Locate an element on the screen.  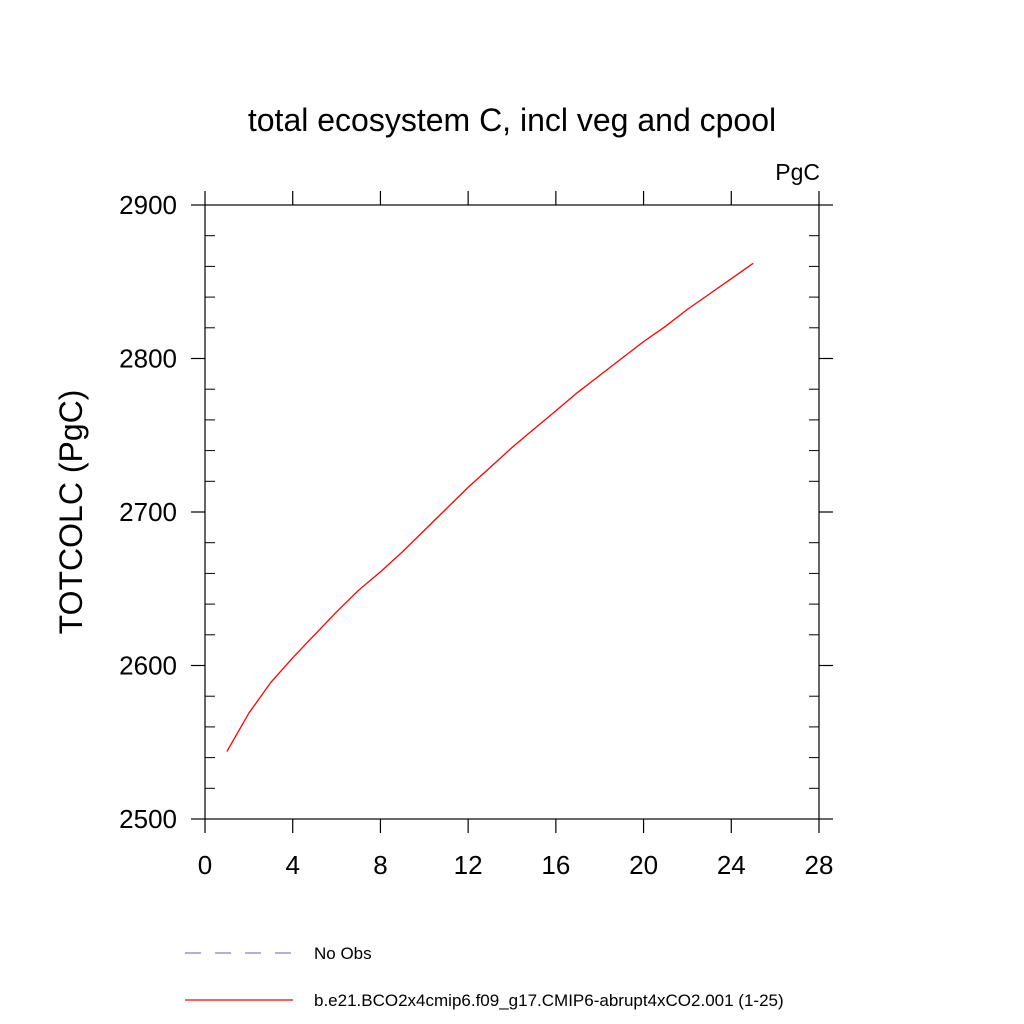
y-tick-label: 2600 is located at coordinates (148, 666).